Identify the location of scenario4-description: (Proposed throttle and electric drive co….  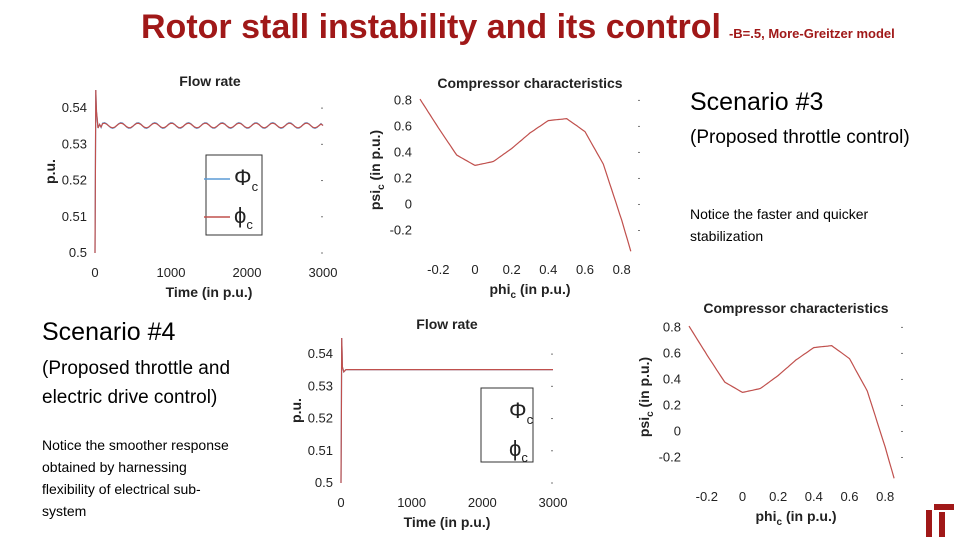
(136, 383).